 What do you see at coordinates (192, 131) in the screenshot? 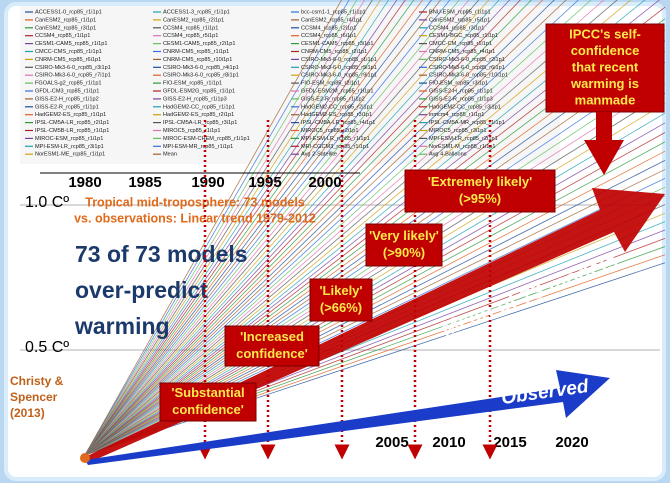
I see `legend-entry: MIROC5_rcp85_r1i1p1` at bounding box center [192, 131].